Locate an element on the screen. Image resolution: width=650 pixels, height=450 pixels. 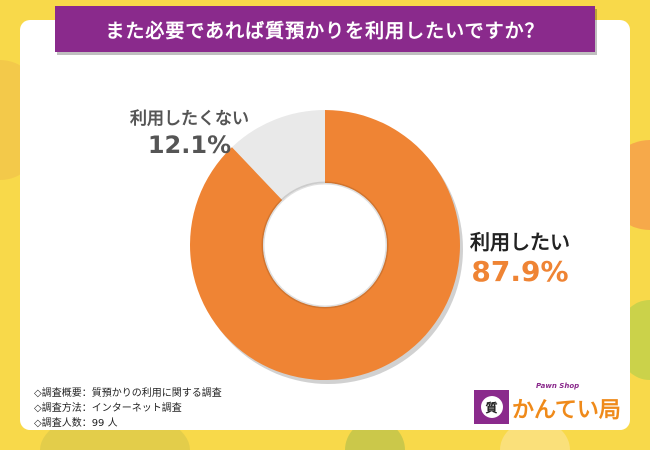
label-yes: 利用したい 87.9% is located at coordinates (520, 257).